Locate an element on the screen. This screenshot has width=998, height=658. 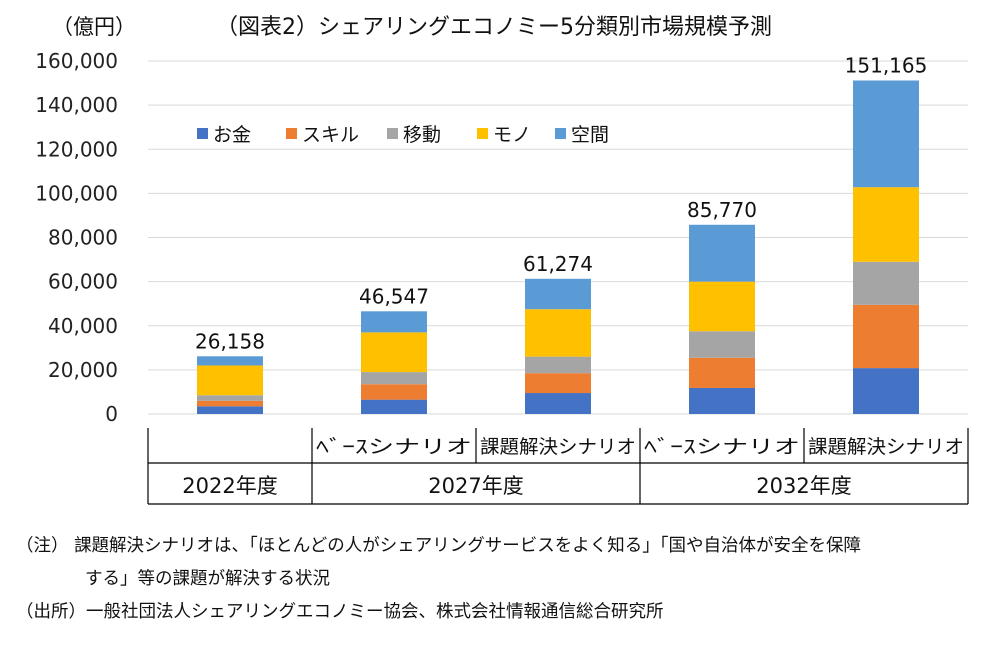
chart-title: （図表2）シェアリングエコノミー5分類別市場規模予測 is located at coordinates (494, 27).